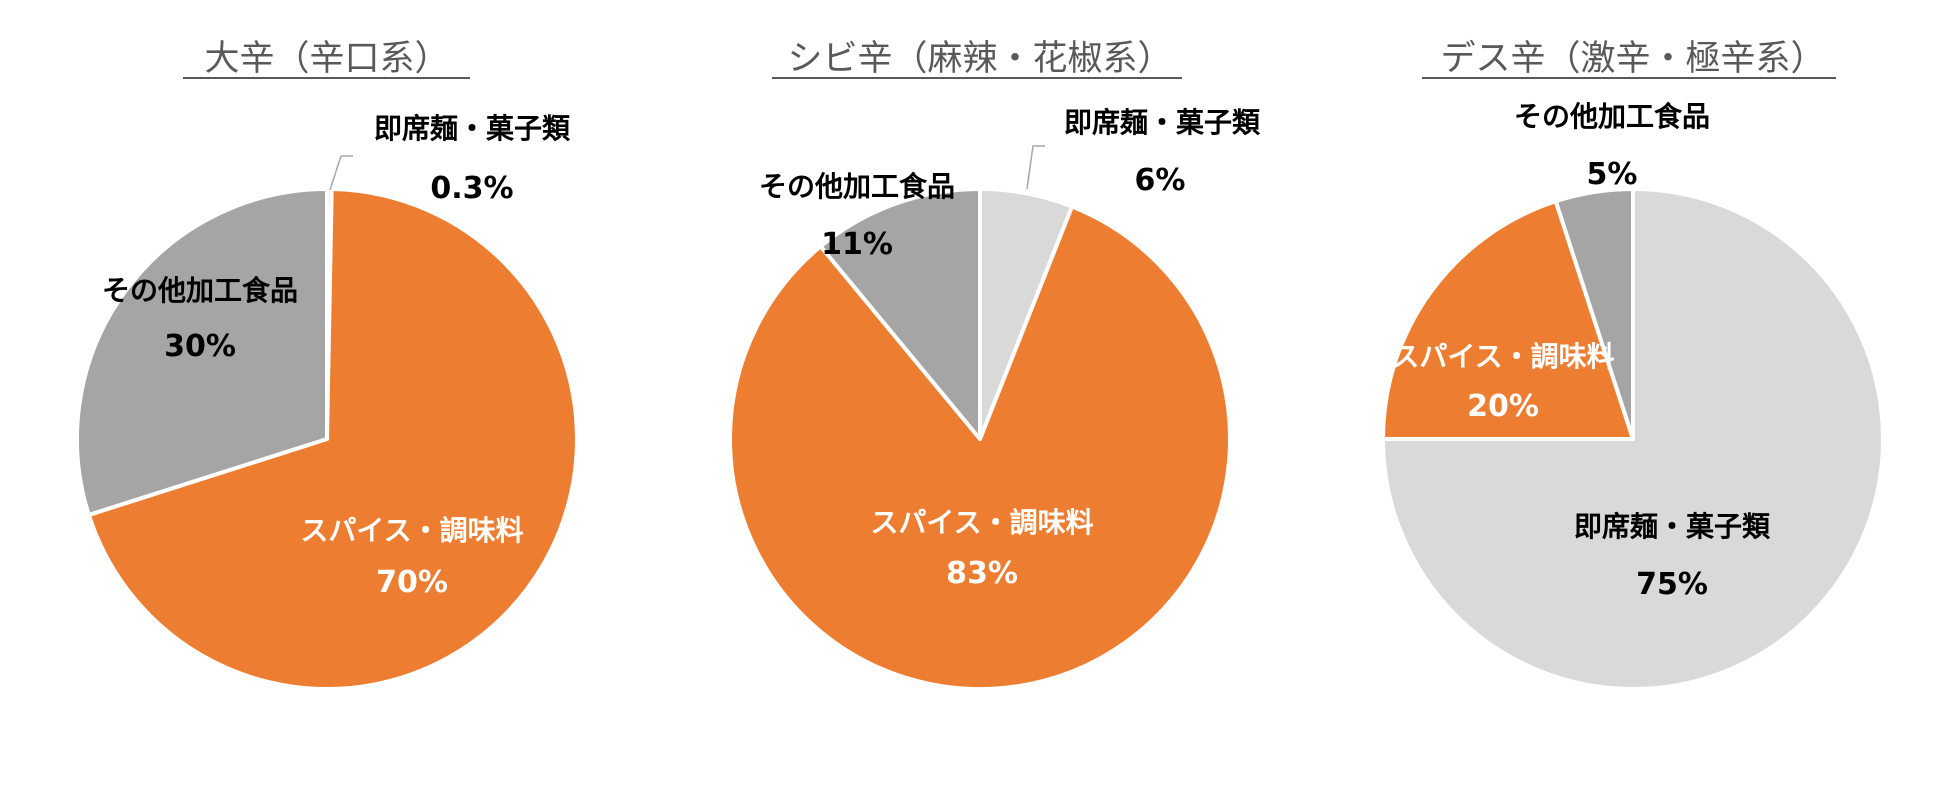  Describe the element at coordinates (1612, 174) in the screenshot. I see `slice-value: 5%` at that location.